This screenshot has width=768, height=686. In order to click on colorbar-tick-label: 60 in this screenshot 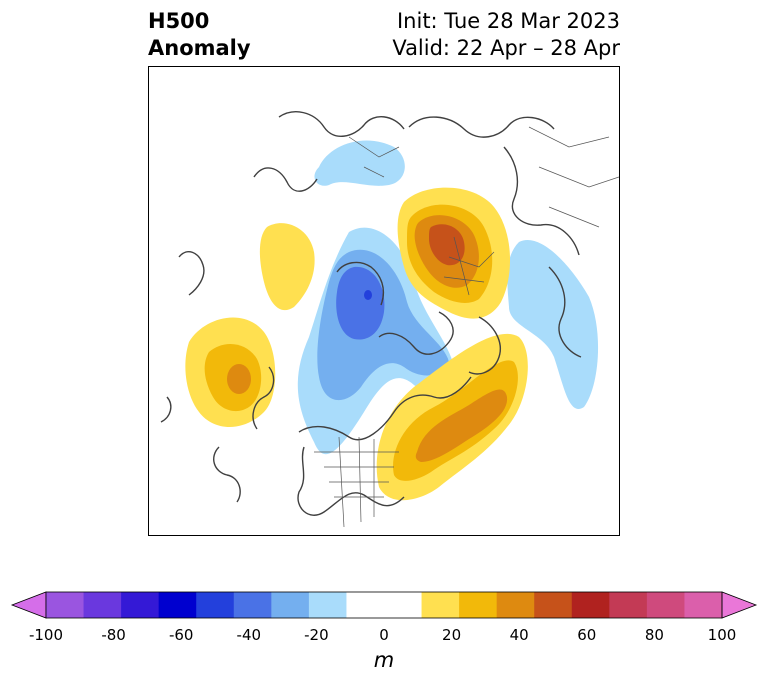, I will do `click(587, 635)`.